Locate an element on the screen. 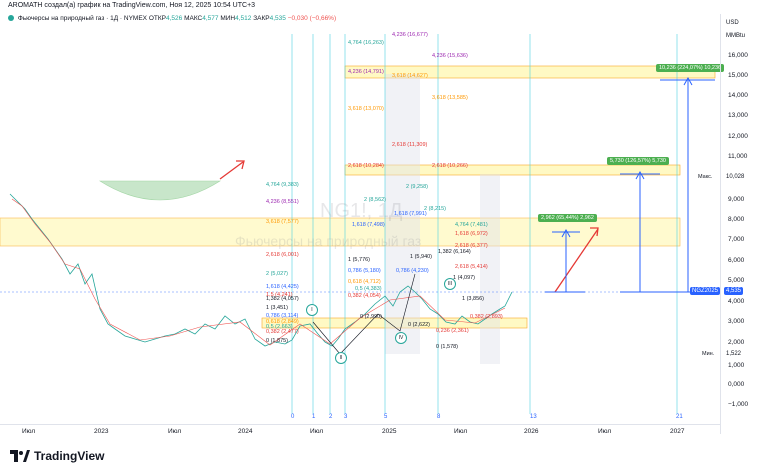 The width and height of the screenshot is (758, 471). time-tick: 2024 is located at coordinates (245, 431).